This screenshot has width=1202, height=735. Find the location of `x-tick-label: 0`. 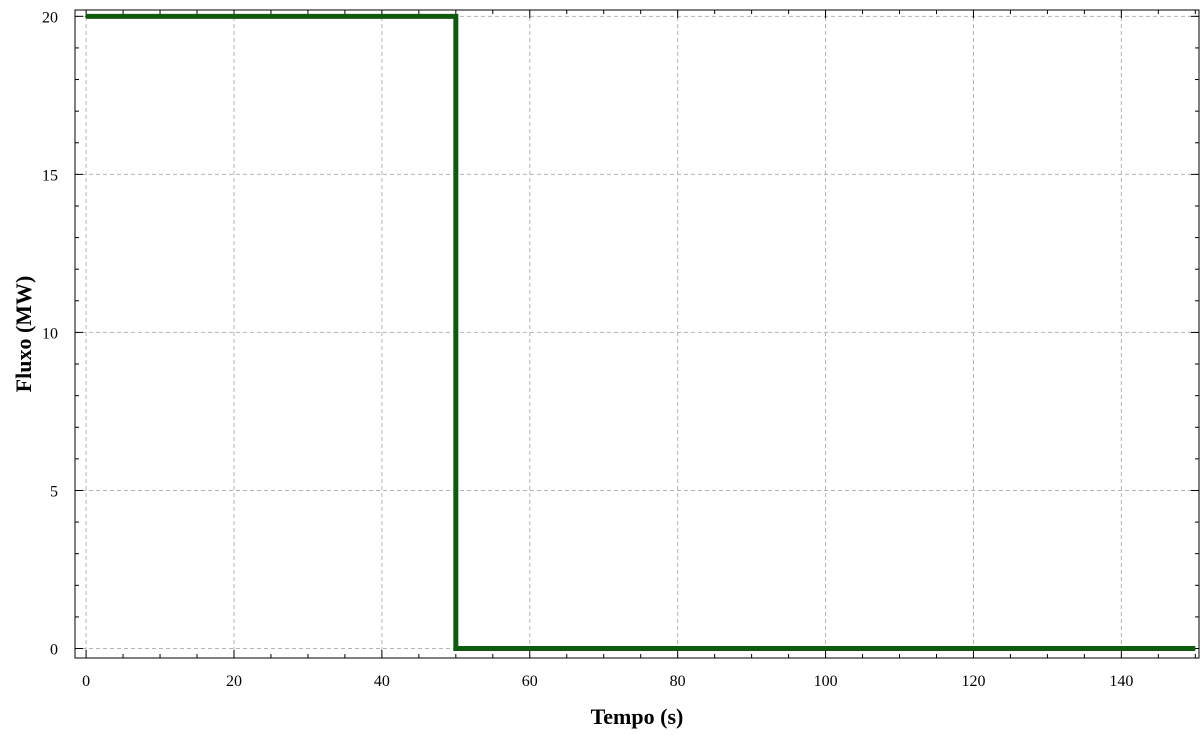

x-tick-label: 0 is located at coordinates (86, 681).